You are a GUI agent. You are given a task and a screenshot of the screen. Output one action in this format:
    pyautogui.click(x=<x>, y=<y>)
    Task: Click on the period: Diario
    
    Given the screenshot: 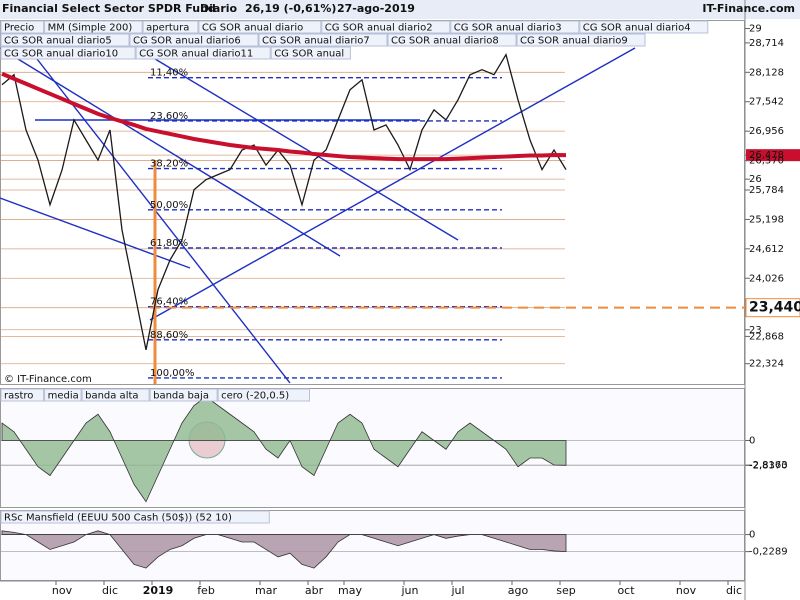 What is the action you would take?
    pyautogui.click(x=219, y=8)
    